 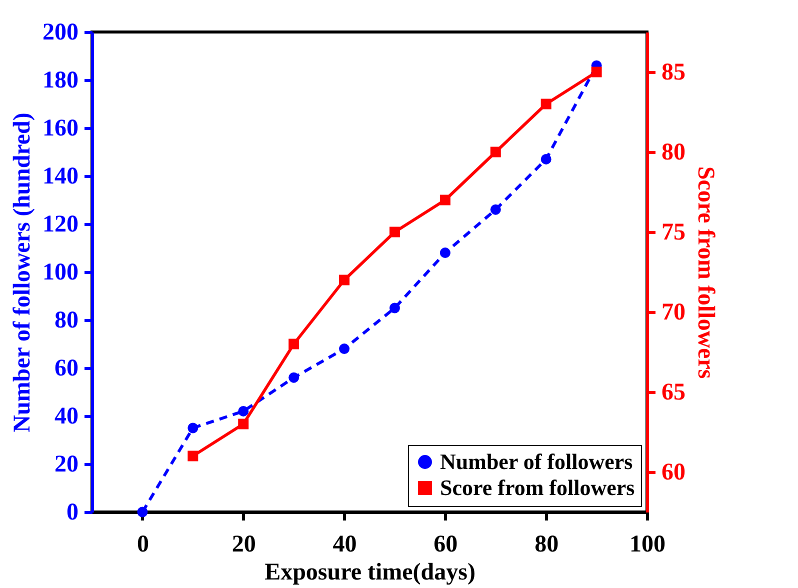 I want to click on legend-label: Score from followers, so click(x=538, y=487).